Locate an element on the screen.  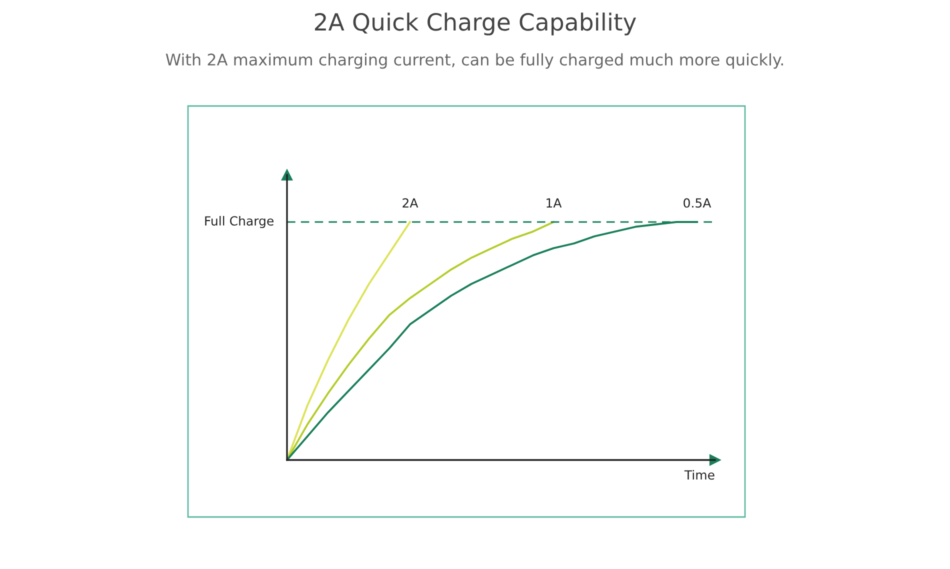
x-axis-title: Time is located at coordinates (699, 475).